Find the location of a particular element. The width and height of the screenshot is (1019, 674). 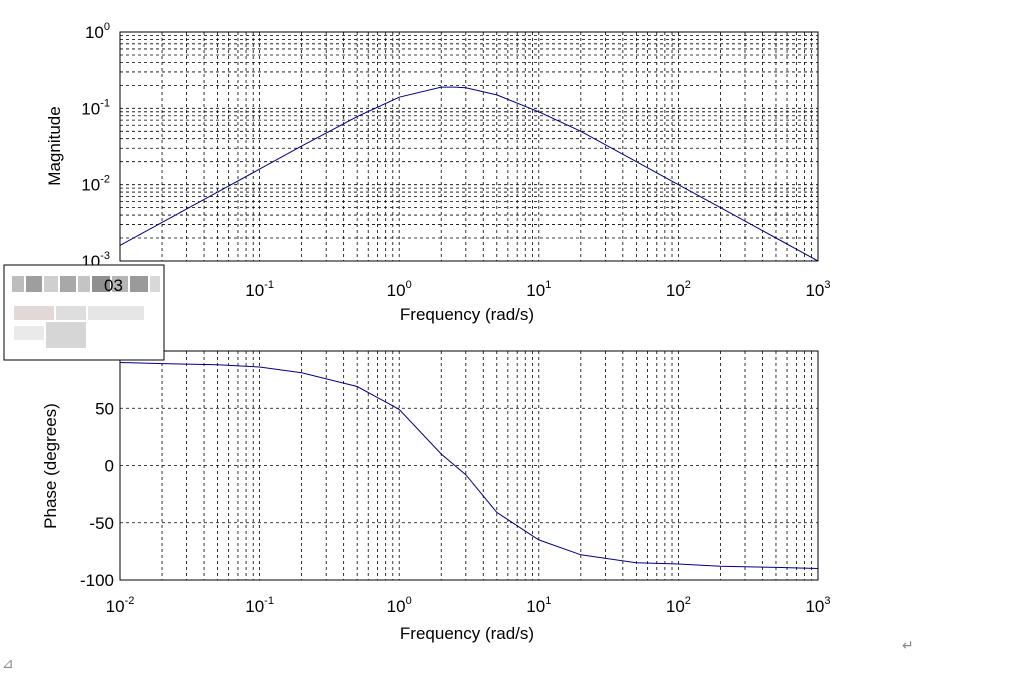

magnitude-x-tick-label: 10⁻¹ is located at coordinates (259, 289).